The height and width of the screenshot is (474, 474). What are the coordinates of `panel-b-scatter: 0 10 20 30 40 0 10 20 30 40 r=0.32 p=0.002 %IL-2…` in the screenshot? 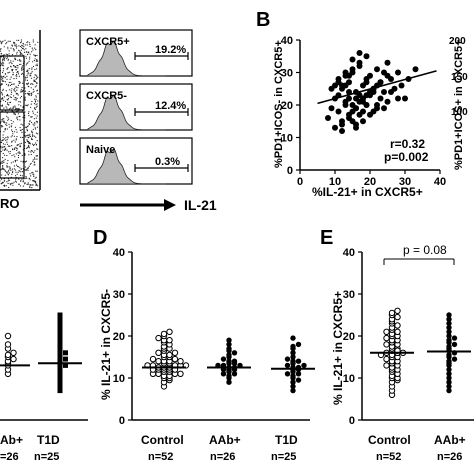 It's located at (359, 117).